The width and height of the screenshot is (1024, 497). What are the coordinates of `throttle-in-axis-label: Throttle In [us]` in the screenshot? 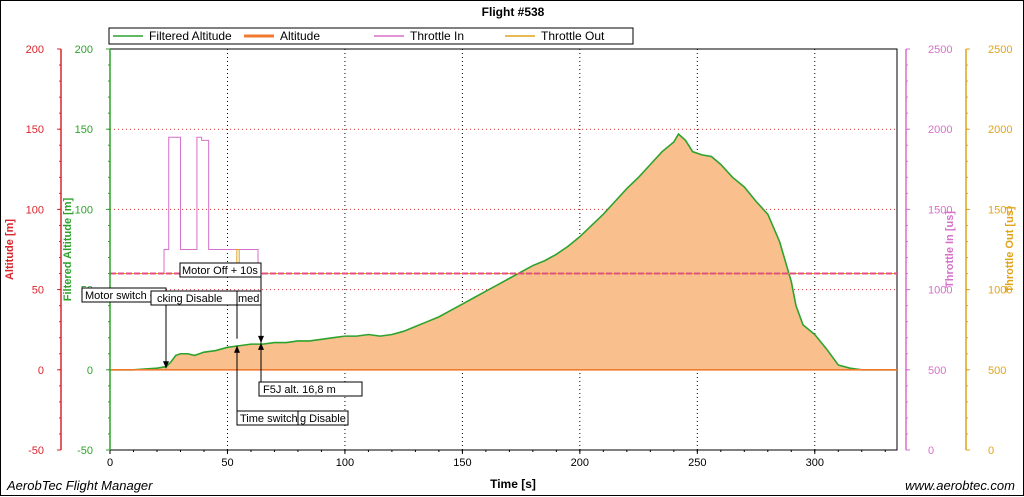 It's located at (950, 249).